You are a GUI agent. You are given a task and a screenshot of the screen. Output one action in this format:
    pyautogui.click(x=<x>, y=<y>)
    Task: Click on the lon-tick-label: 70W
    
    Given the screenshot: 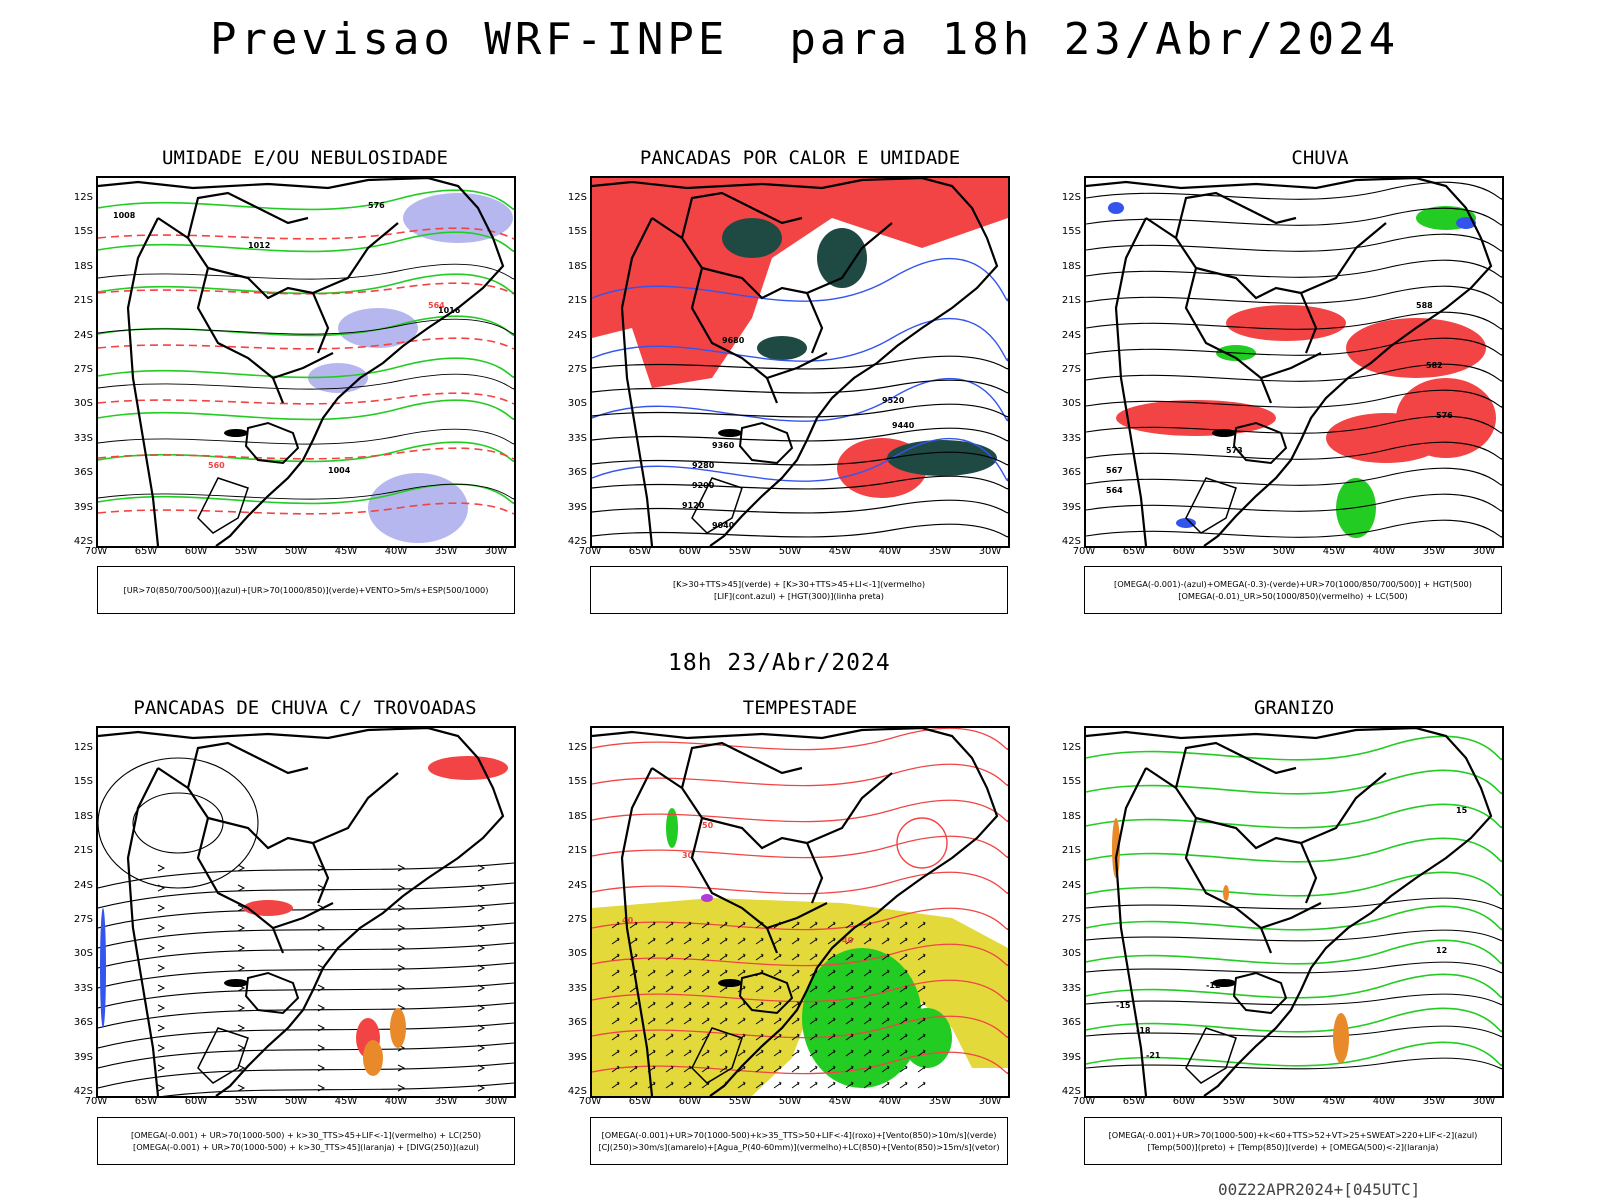 What is the action you would take?
    pyautogui.click(x=96, y=1101)
    